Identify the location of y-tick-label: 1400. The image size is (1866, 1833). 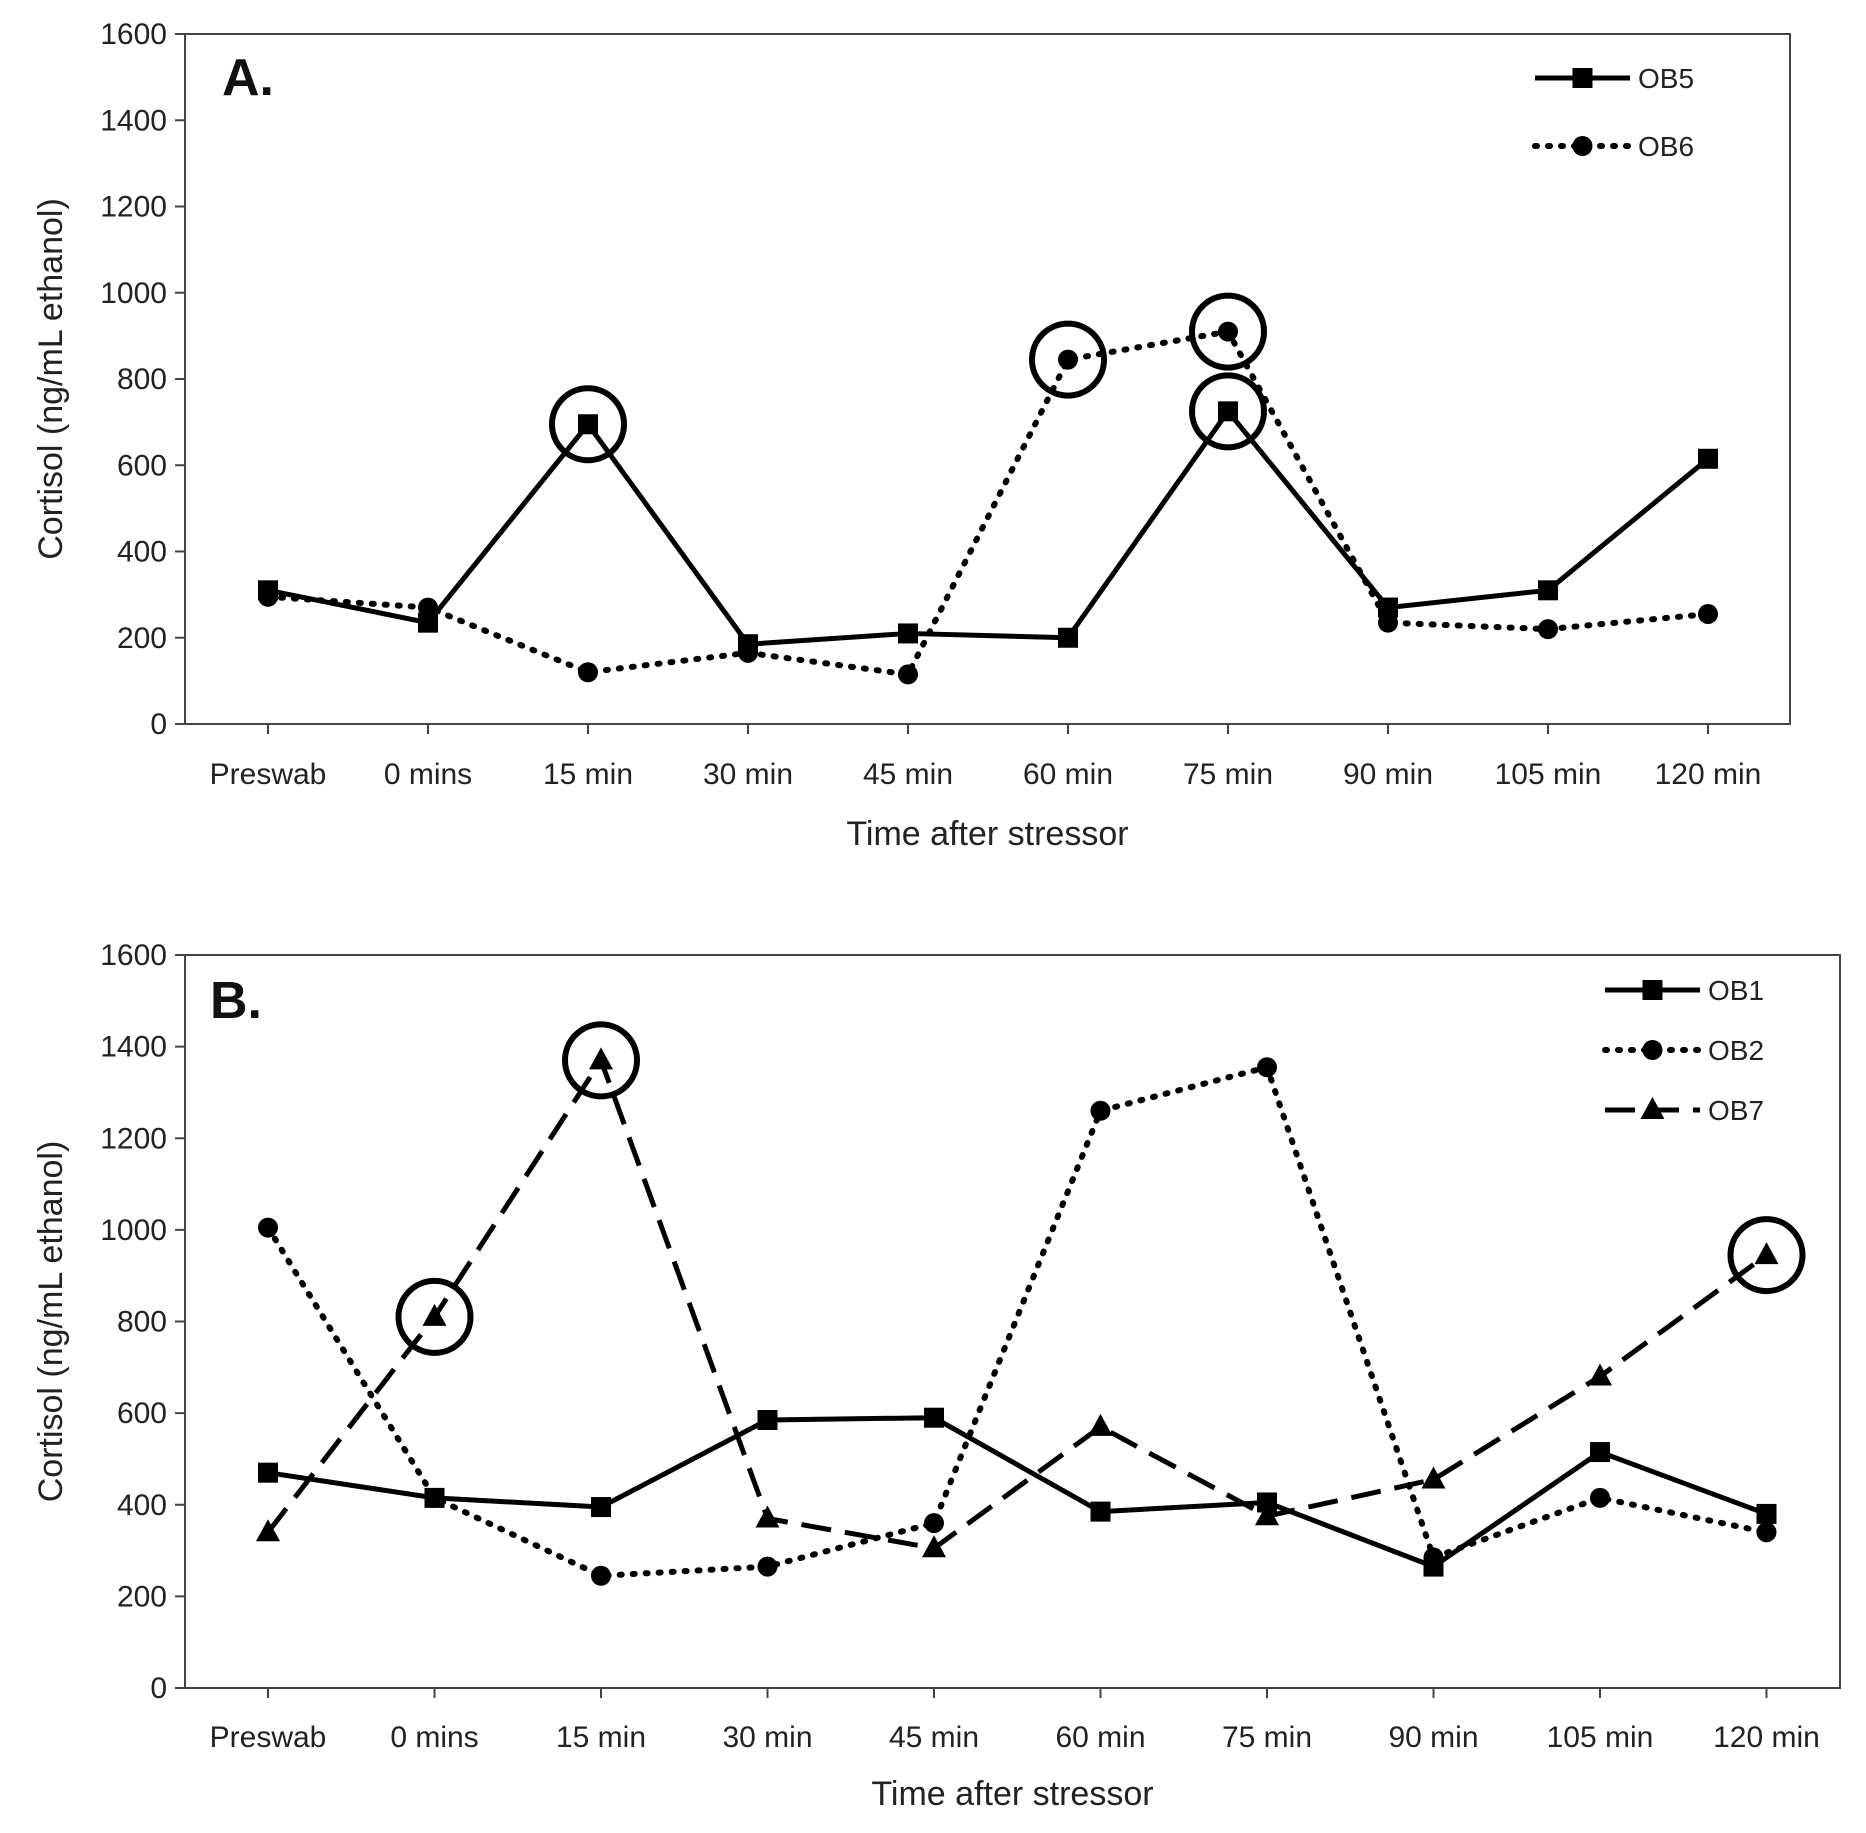
(133, 1047).